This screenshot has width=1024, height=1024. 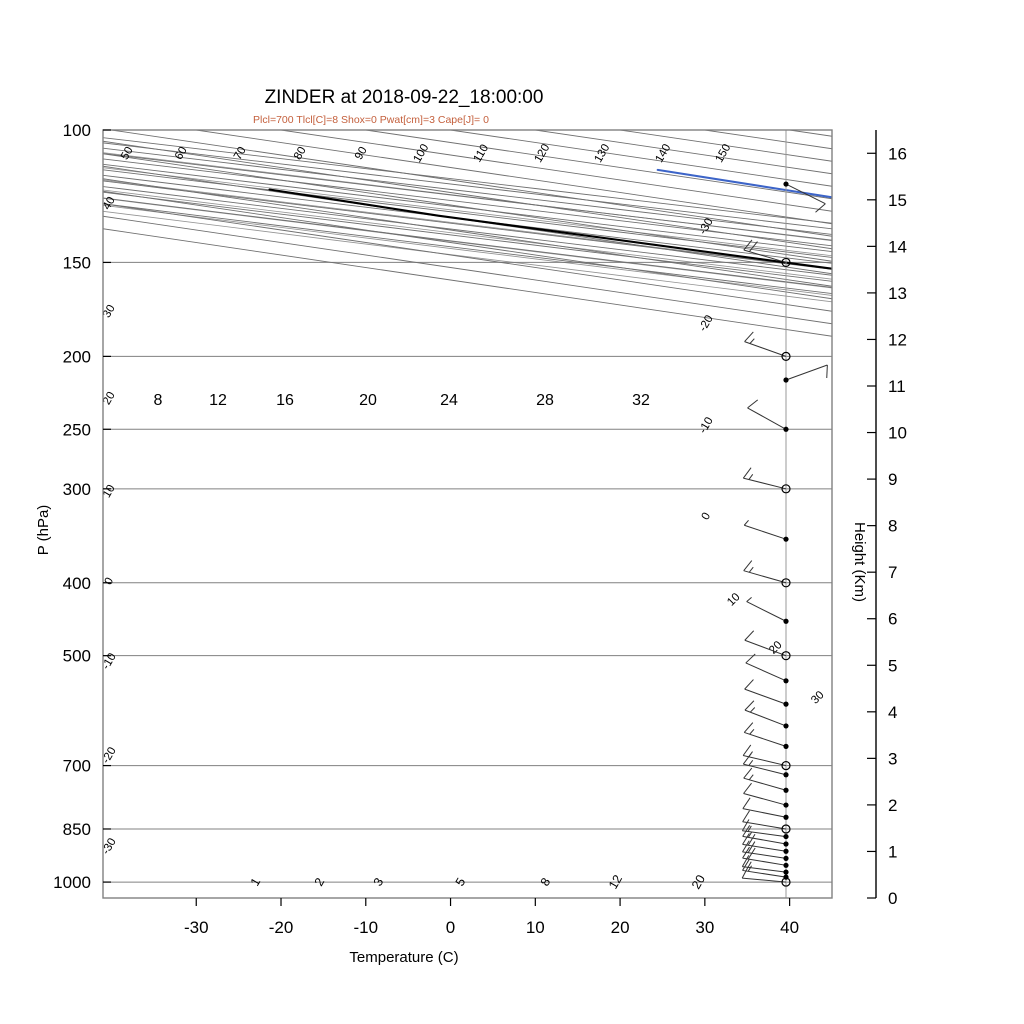 I want to click on p-tick-label-150: 150, so click(x=77, y=262).